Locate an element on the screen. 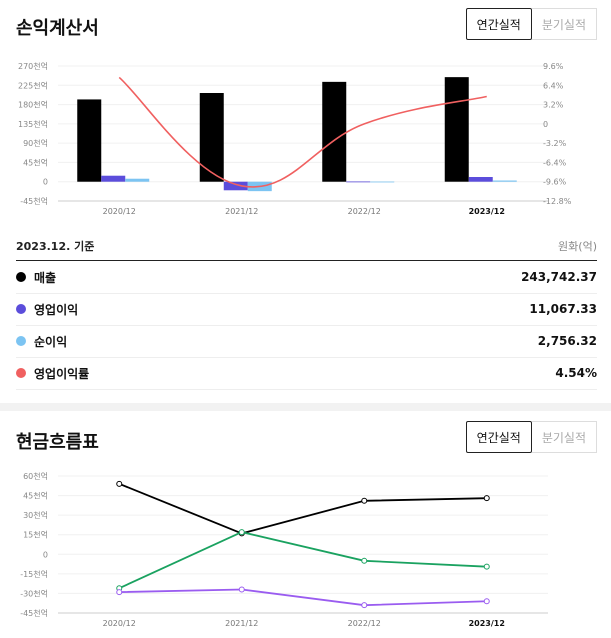 This screenshot has height=638, width=611. metric-row-net-income: 순이익 2,756.32 is located at coordinates (306, 341).